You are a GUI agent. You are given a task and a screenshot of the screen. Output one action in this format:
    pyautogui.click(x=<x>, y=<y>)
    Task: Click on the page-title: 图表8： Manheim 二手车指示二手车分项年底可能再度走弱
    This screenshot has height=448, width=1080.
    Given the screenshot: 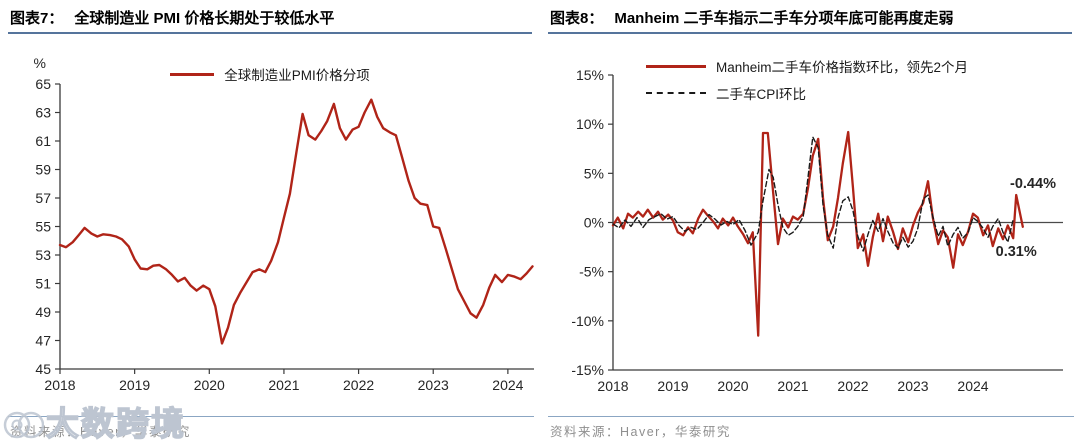 What is the action you would take?
    pyautogui.click(x=810, y=14)
    